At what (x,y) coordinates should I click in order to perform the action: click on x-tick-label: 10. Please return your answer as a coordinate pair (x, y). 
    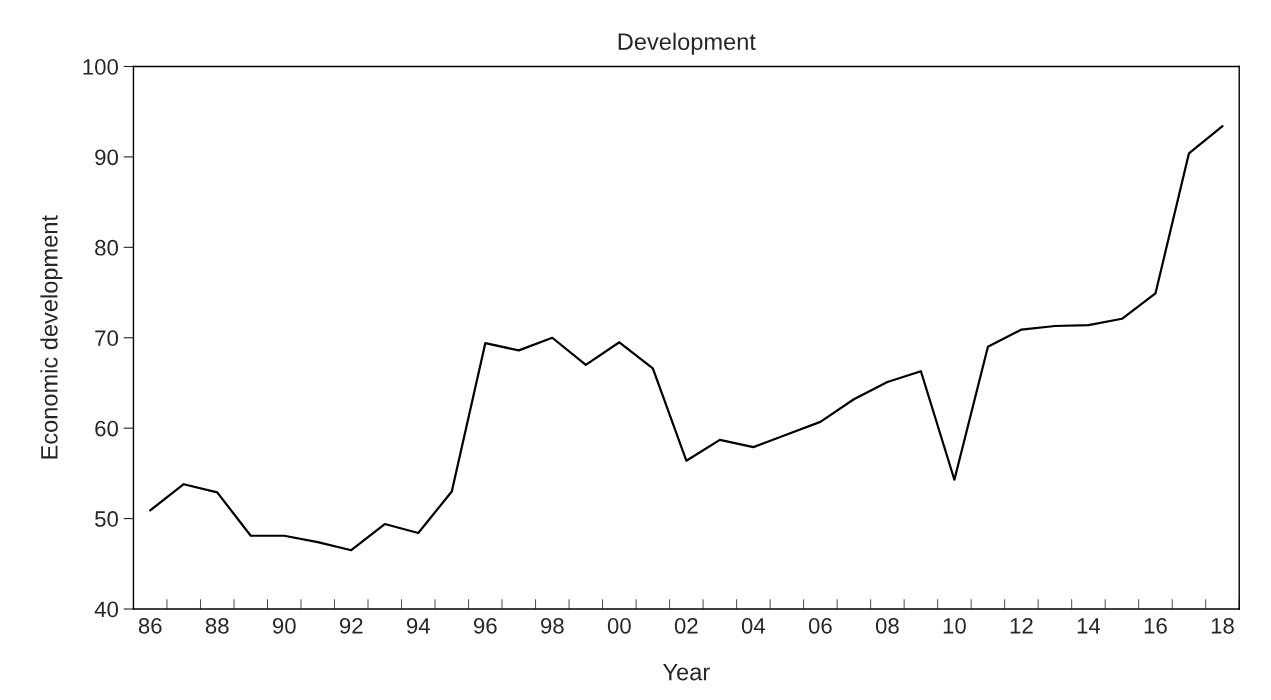
    Looking at the image, I should click on (954, 625).